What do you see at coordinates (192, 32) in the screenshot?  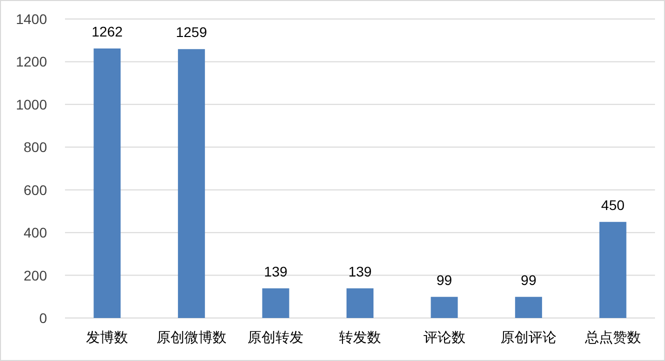 I see `data-label: 1259` at bounding box center [192, 32].